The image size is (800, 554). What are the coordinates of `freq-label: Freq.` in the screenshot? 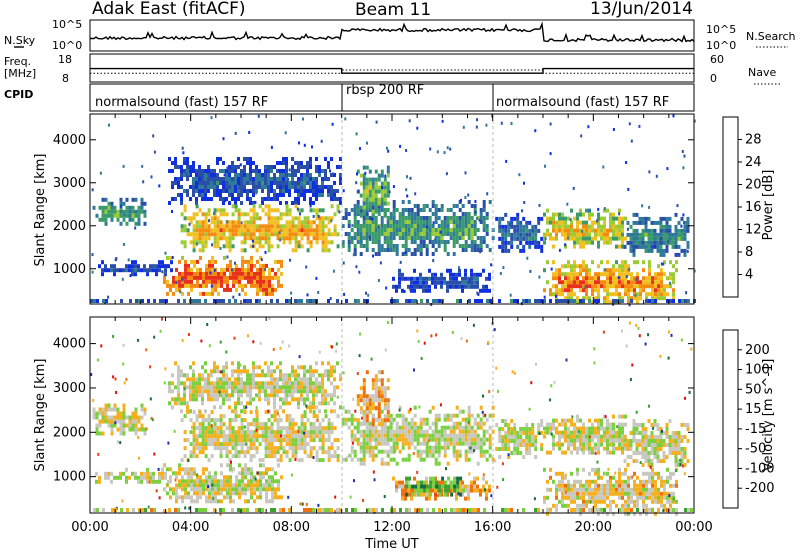 It's located at (17, 61).